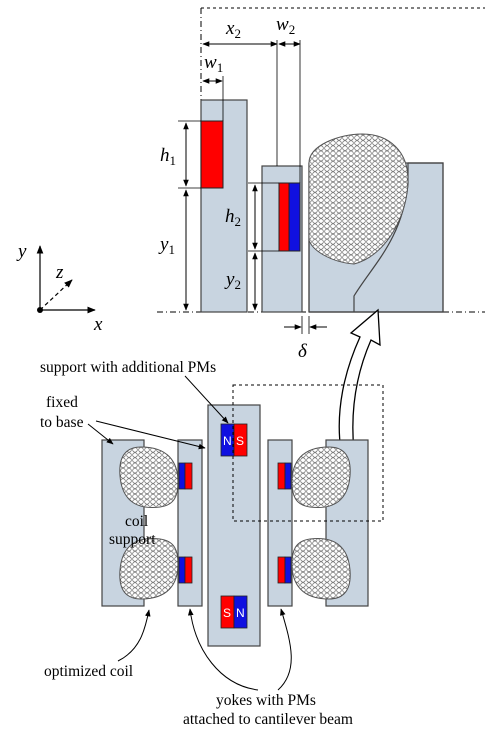 The image size is (486, 733). I want to click on y1-label: y1, so click(166, 245).